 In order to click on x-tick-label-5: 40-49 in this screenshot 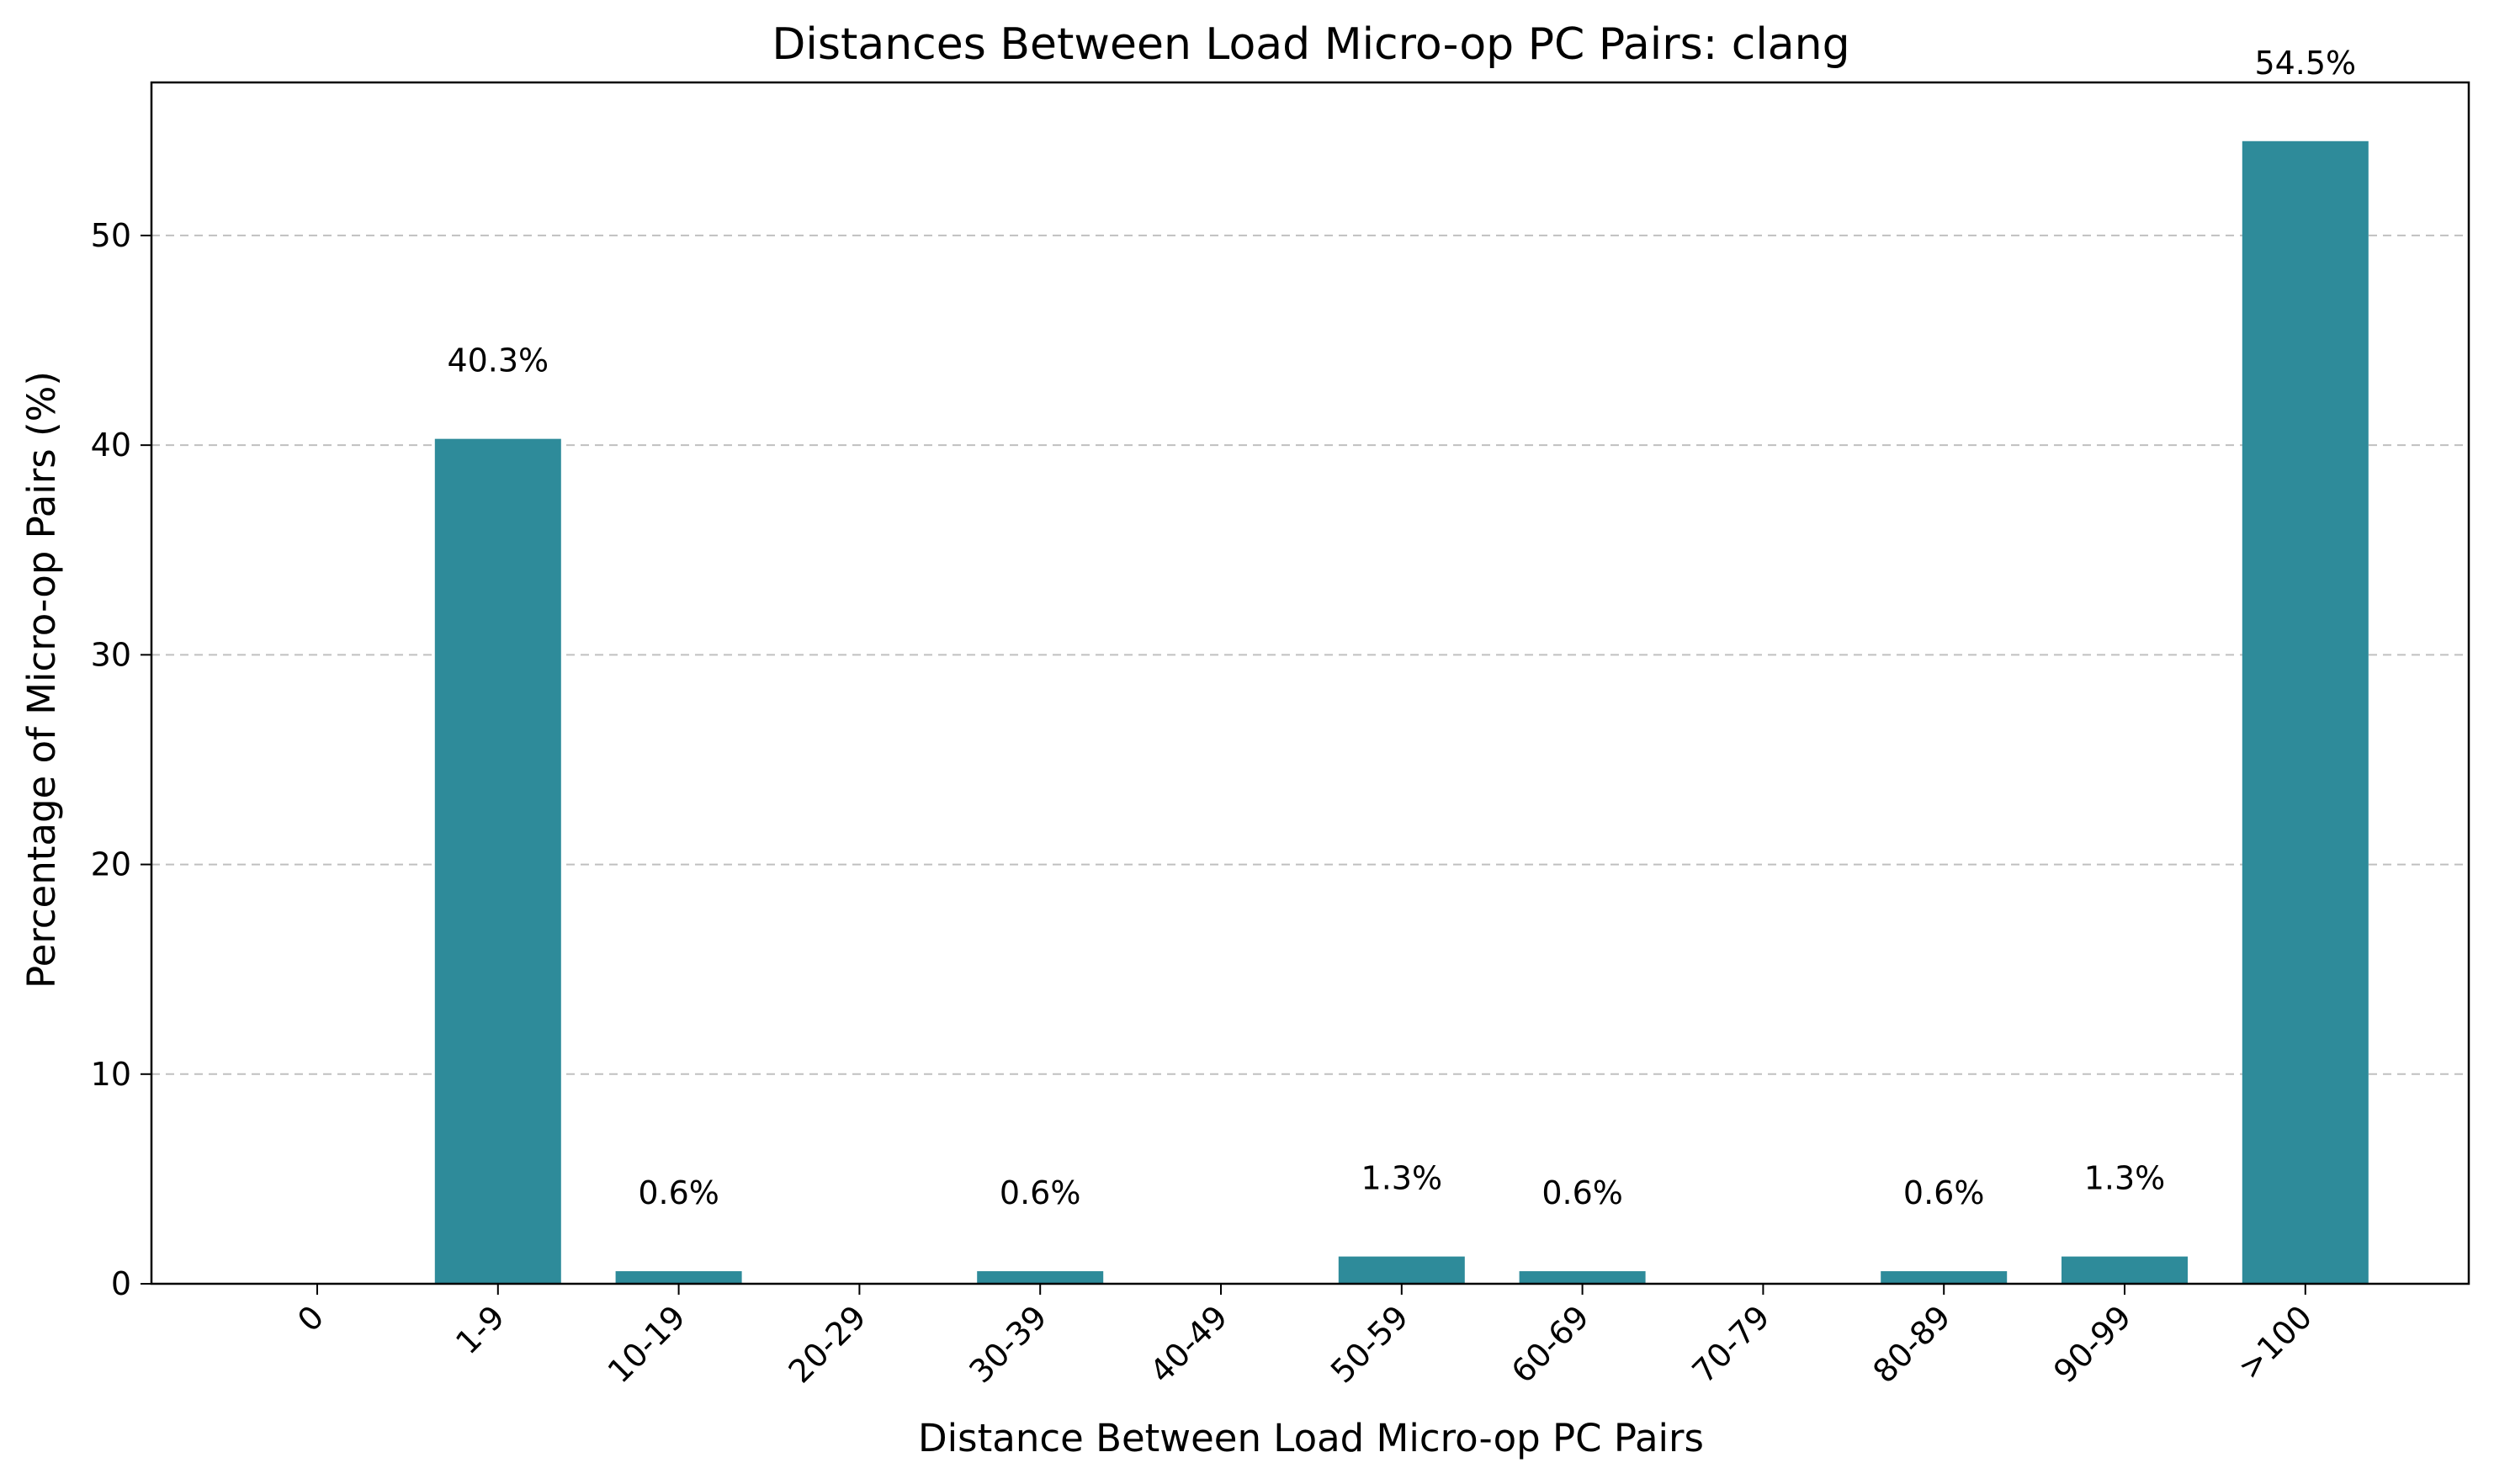, I will do `click(1189, 1344)`.